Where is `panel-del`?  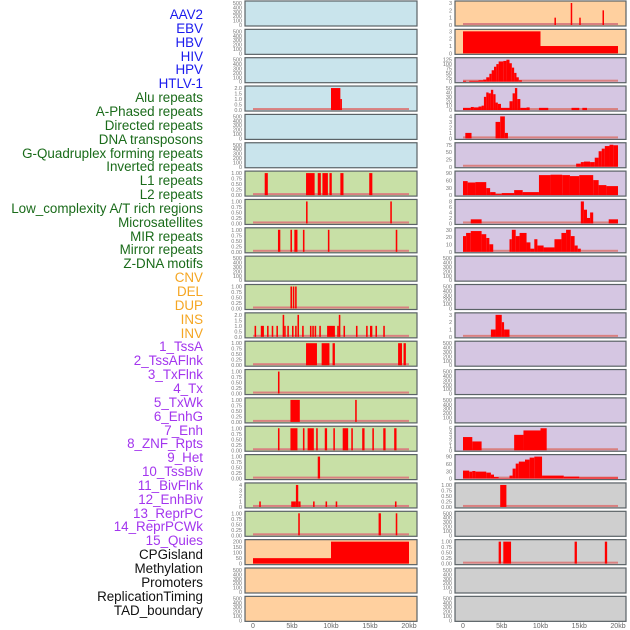 panel-del is located at coordinates (540, 297).